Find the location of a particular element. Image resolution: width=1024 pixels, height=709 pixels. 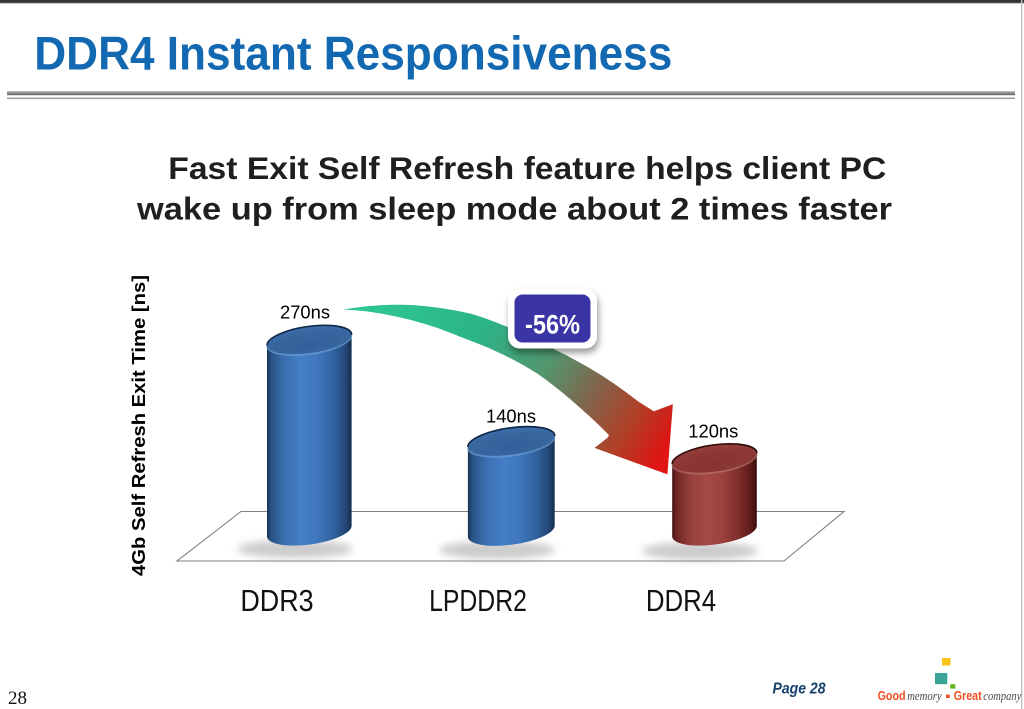

svg-text: Page 28 is located at coordinates (799, 689).